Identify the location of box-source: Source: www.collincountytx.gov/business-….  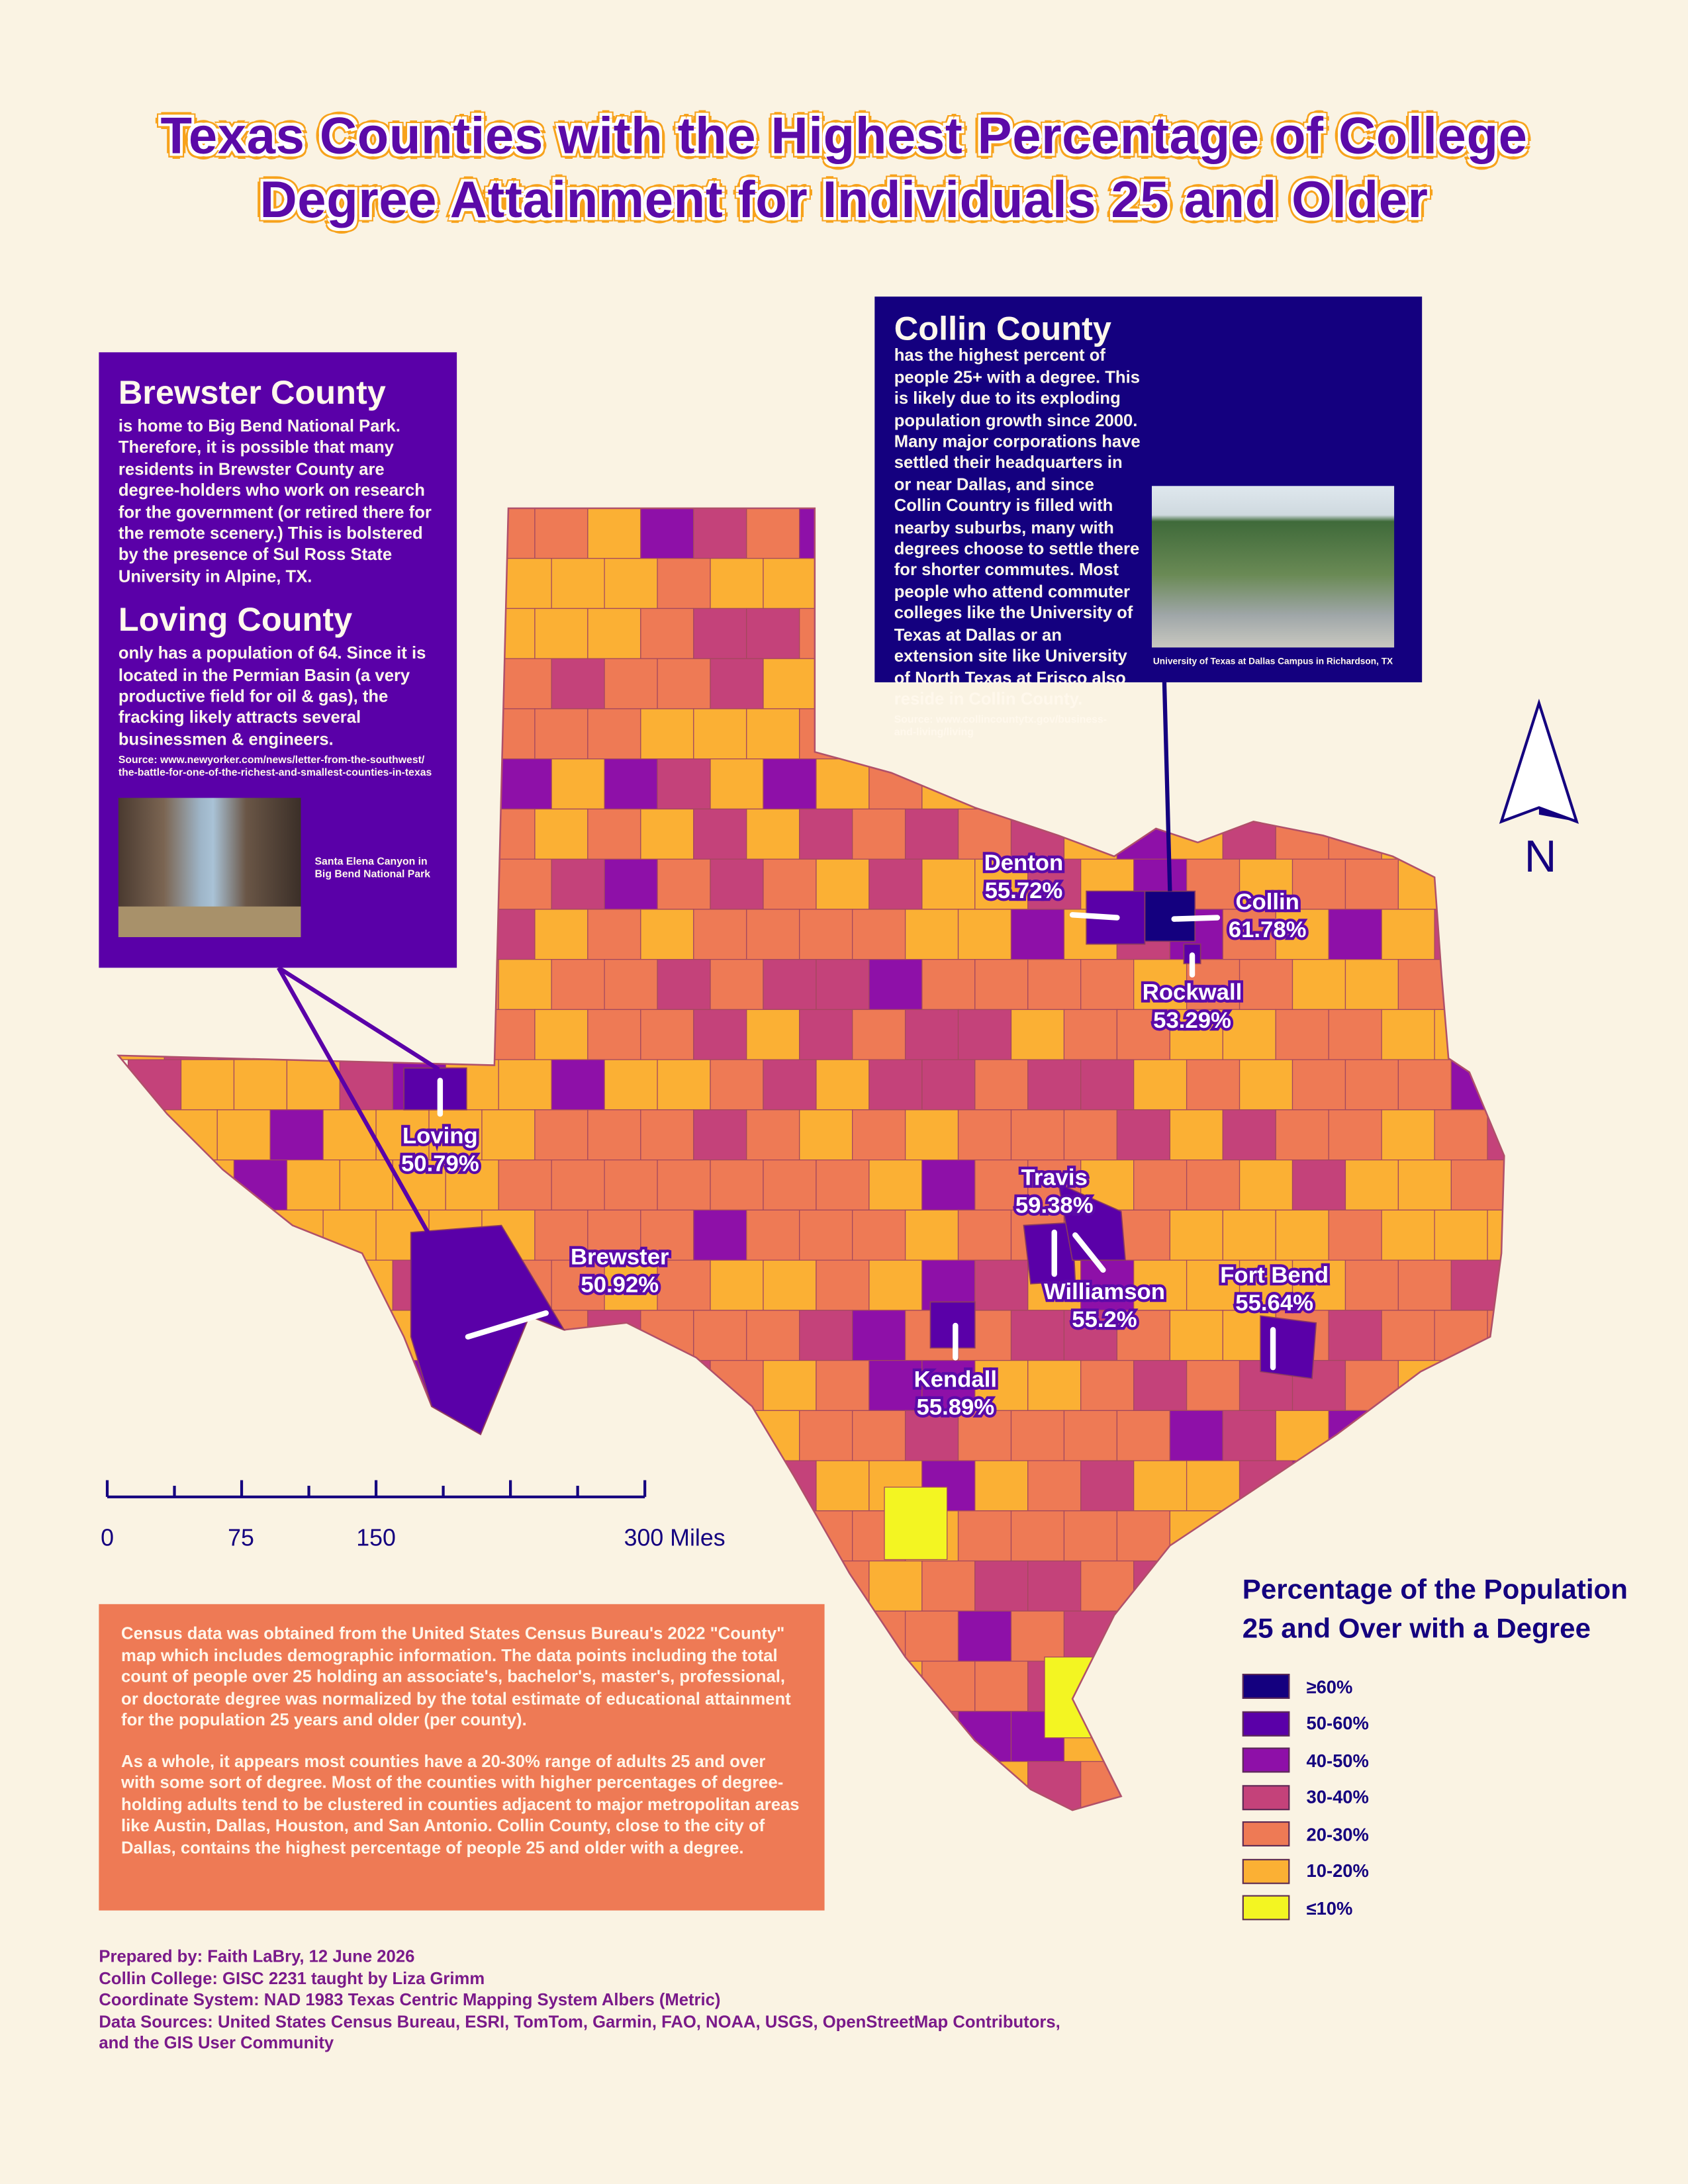
(1000, 726).